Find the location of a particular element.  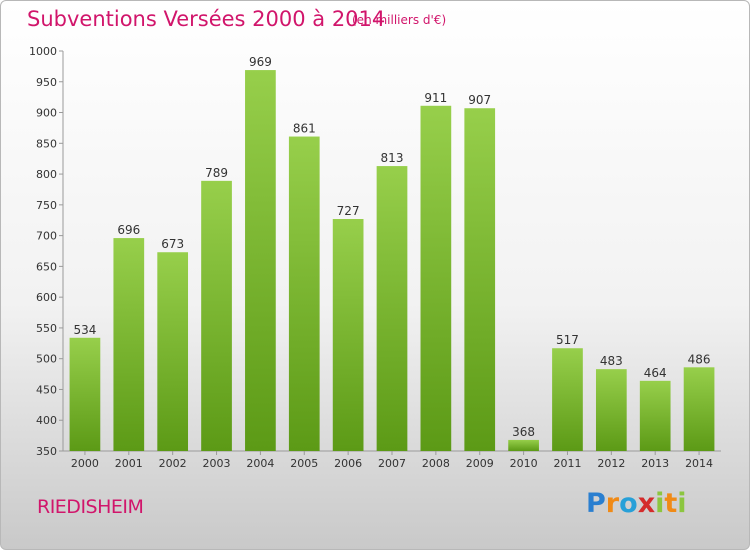

x-tick-label: 2001 is located at coordinates (129, 463).